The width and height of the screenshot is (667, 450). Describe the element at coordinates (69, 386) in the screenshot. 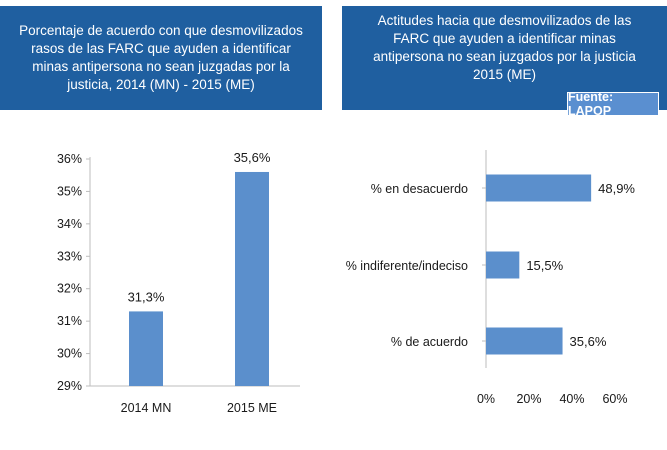

I see `y-tick-label: 29%` at that location.